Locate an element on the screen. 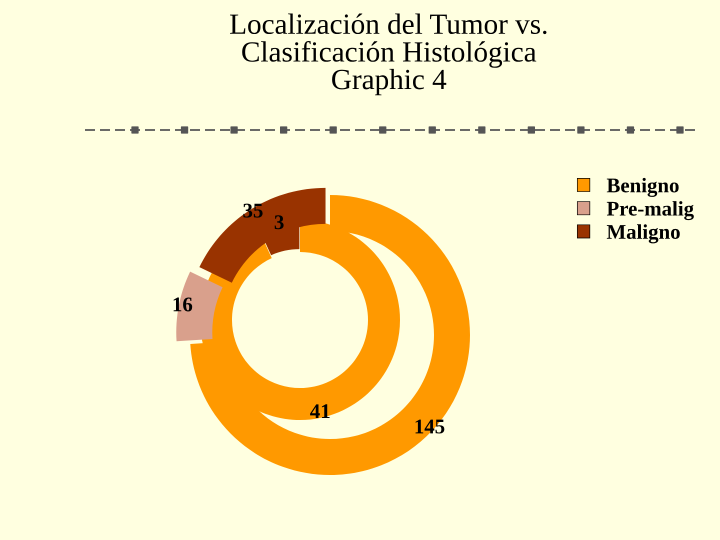  data-label: 3 is located at coordinates (279, 222).